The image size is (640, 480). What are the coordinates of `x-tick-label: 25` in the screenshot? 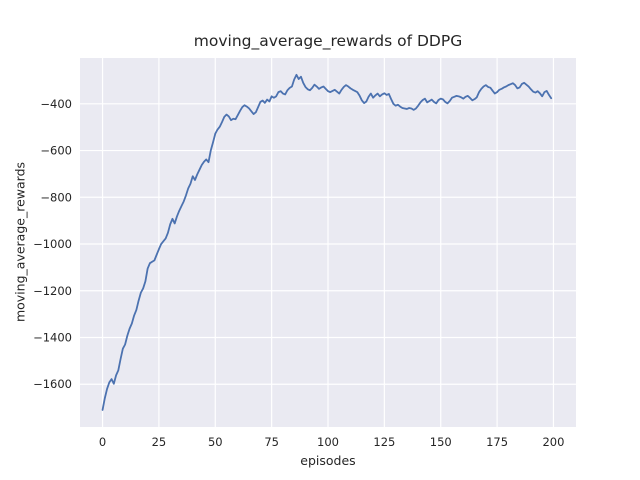 It's located at (159, 442).